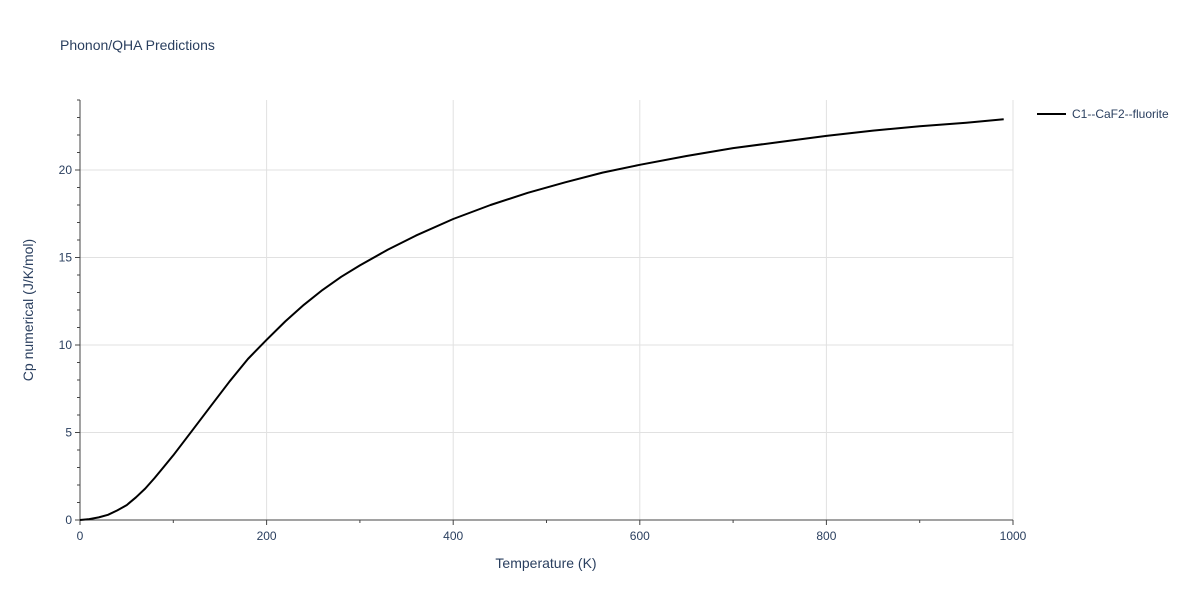 The image size is (1200, 600). Describe the element at coordinates (66, 258) in the screenshot. I see `y-tick-label: 15` at that location.